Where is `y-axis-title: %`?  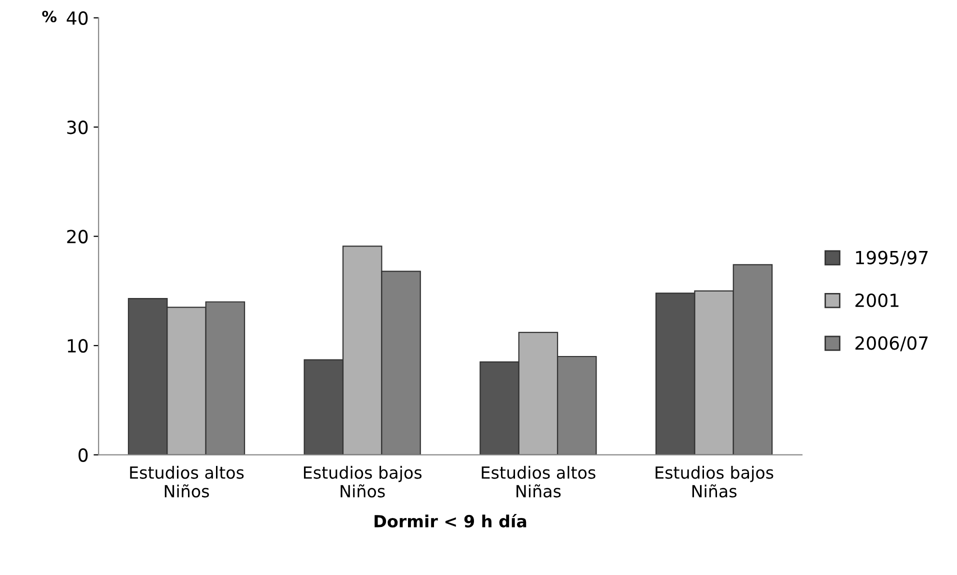
y-axis-title: % is located at coordinates (49, 16).